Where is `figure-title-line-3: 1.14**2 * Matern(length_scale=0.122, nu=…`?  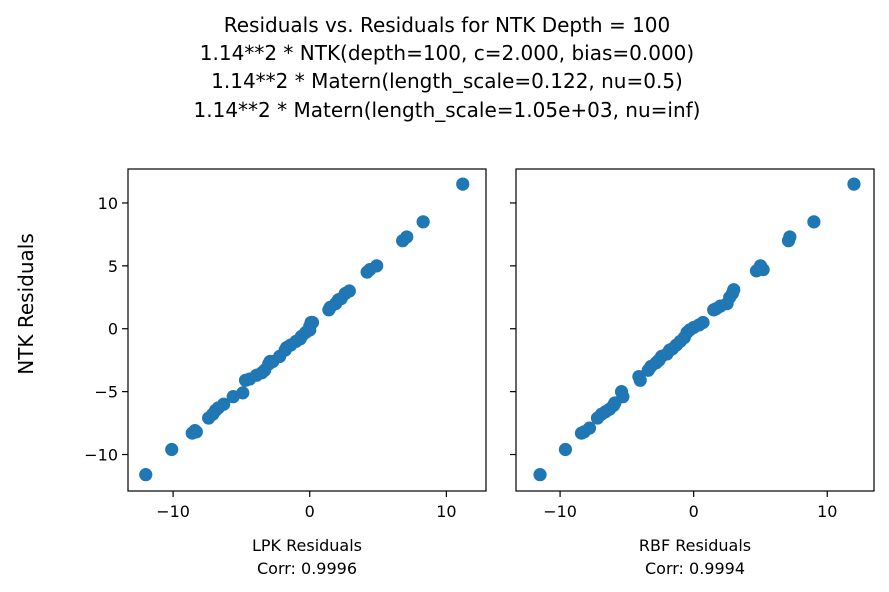 figure-title-line-3: 1.14**2 * Matern(length_scale=0.122, nu=… is located at coordinates (447, 81).